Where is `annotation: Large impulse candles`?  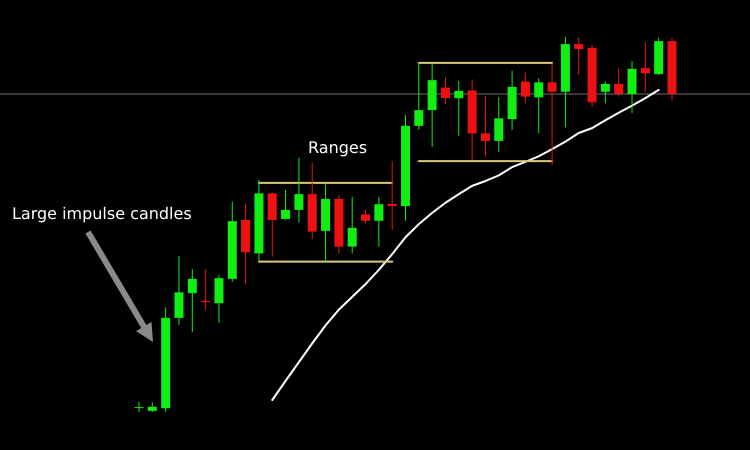
annotation: Large impulse candles is located at coordinates (102, 213).